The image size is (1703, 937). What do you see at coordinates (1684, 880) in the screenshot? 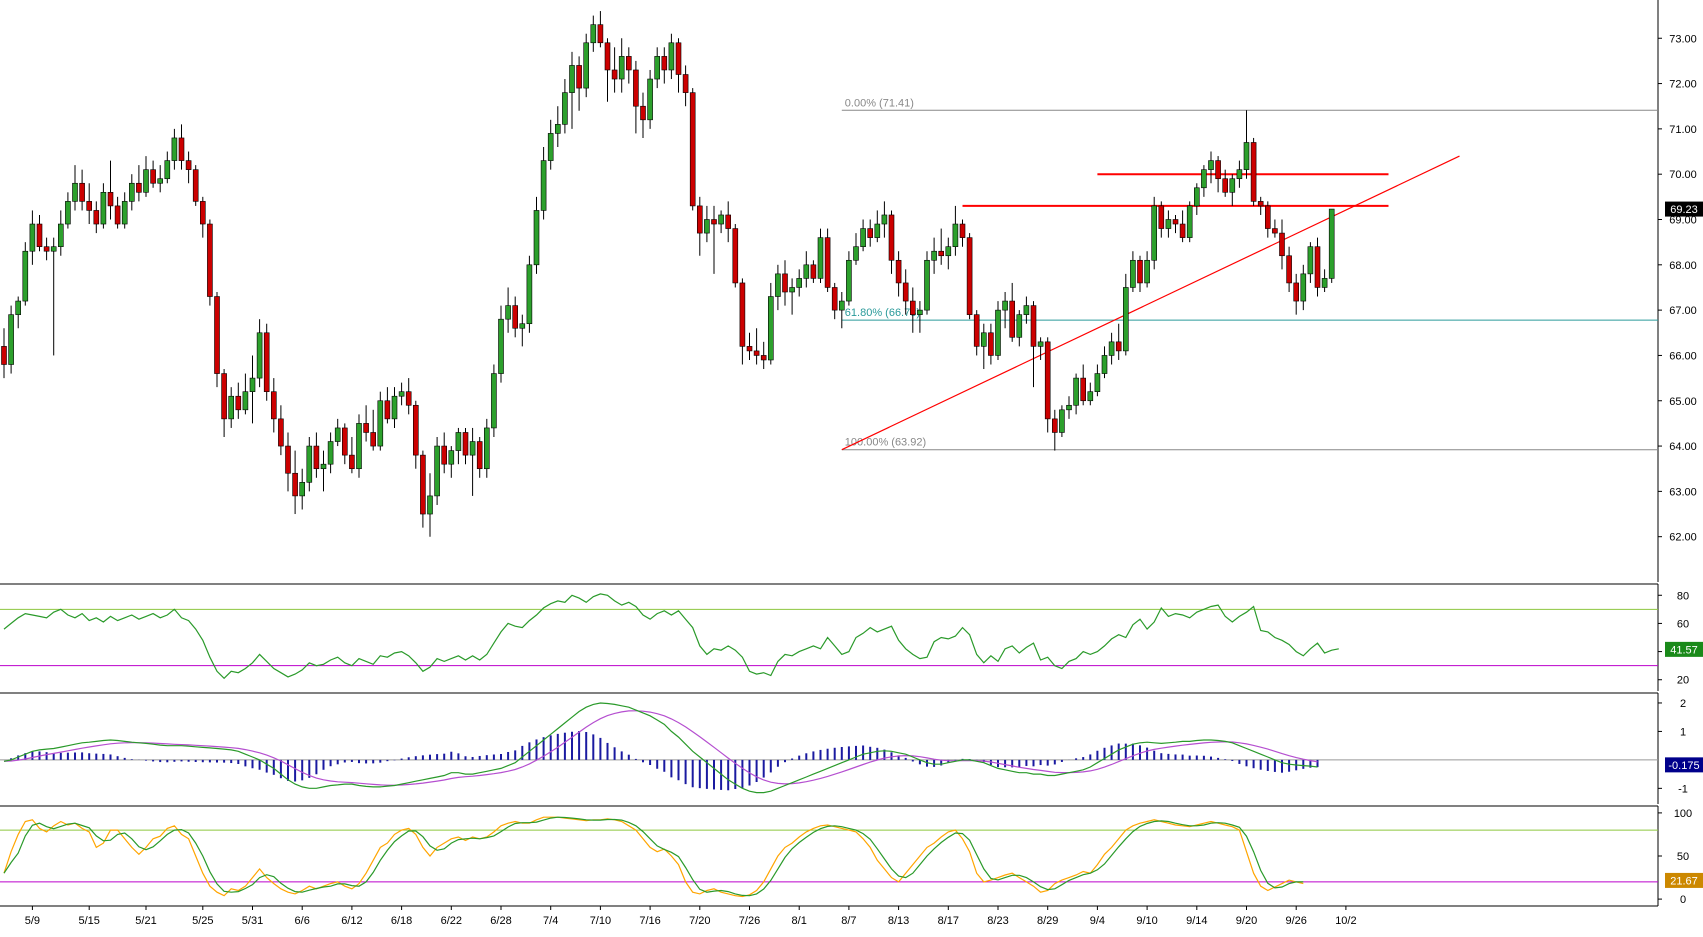
I see `stochastic-value-badge-bg` at bounding box center [1684, 880].